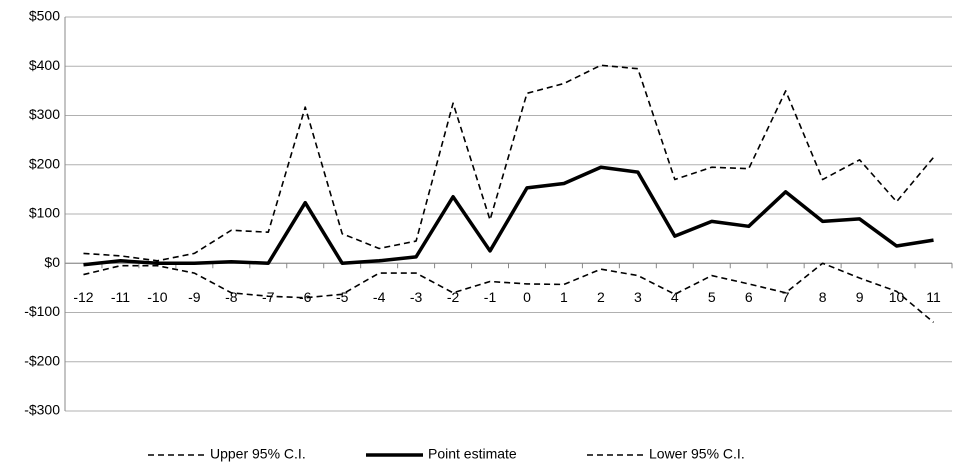  What do you see at coordinates (42, 410) in the screenshot?
I see `y-tick-label: -$300` at bounding box center [42, 410].